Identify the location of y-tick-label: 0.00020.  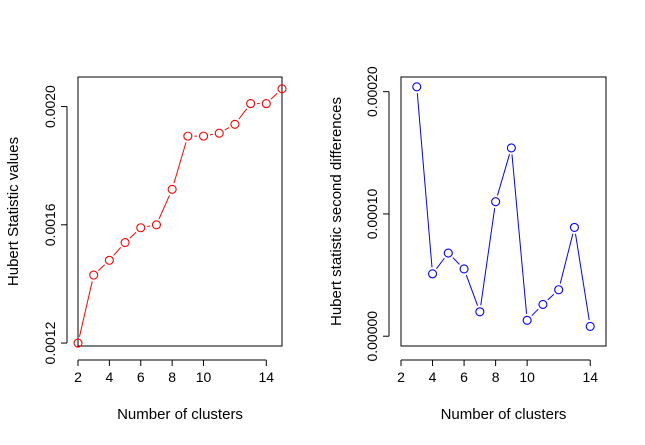
(372, 91).